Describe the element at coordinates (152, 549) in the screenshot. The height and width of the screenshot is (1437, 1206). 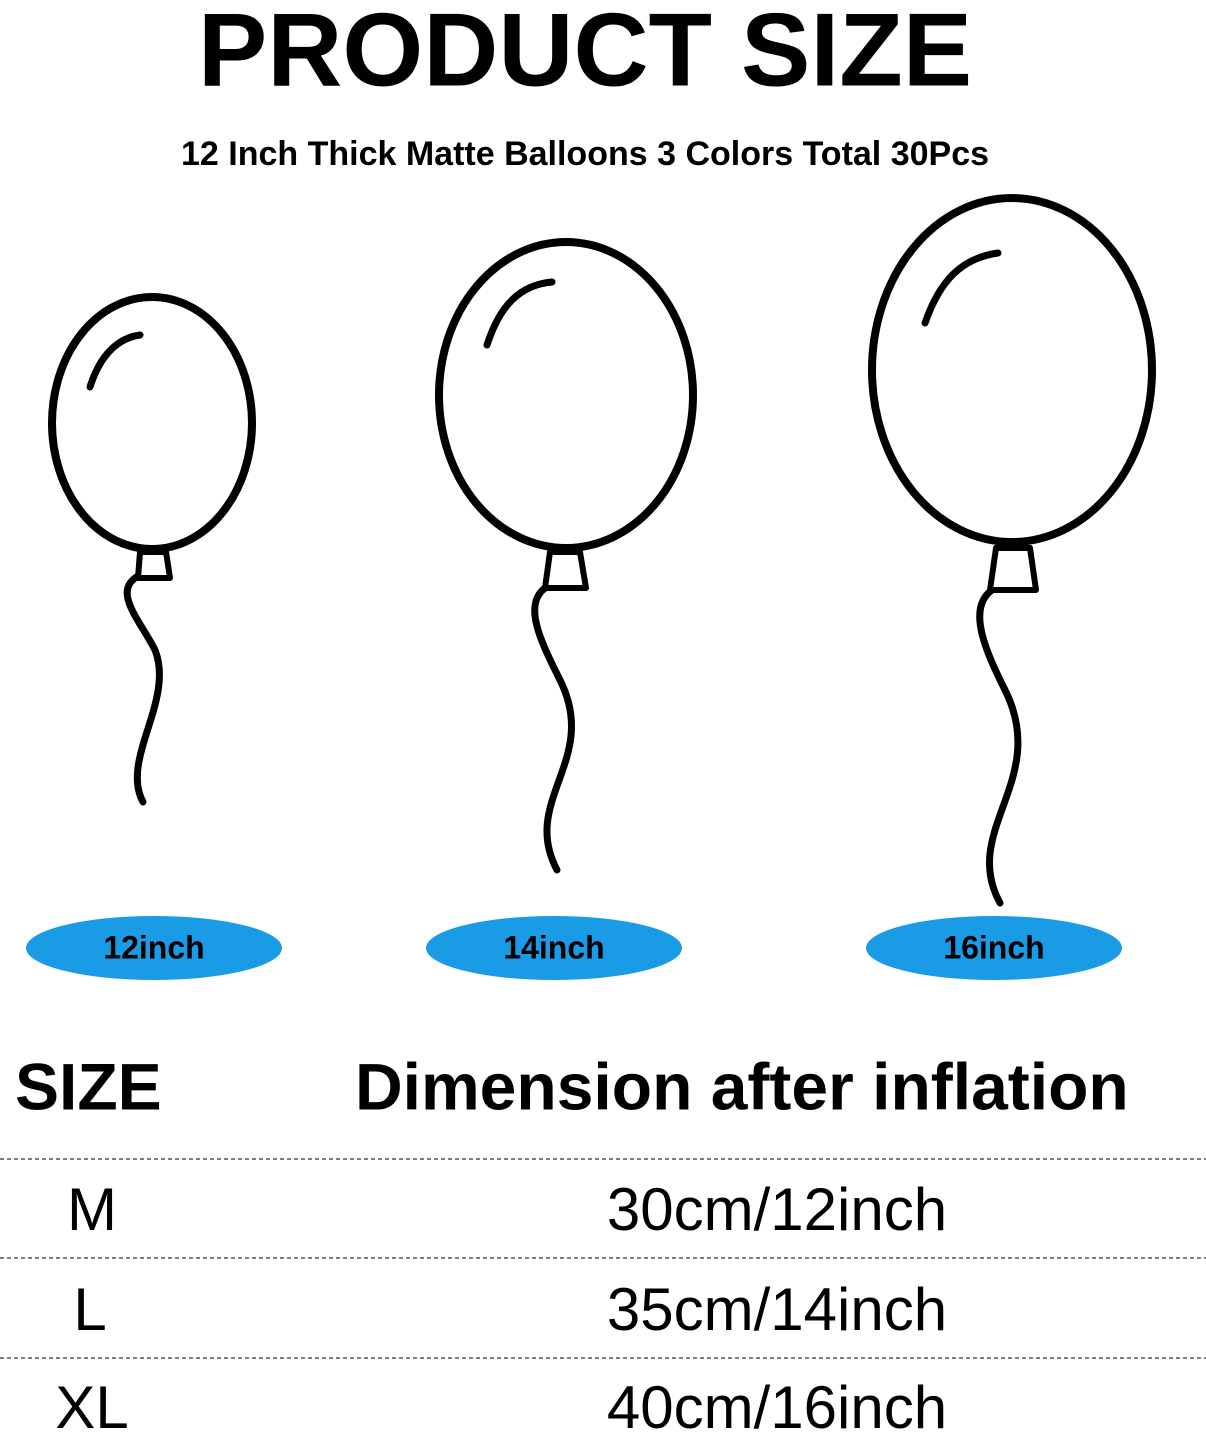
I see `balloon-small` at that location.